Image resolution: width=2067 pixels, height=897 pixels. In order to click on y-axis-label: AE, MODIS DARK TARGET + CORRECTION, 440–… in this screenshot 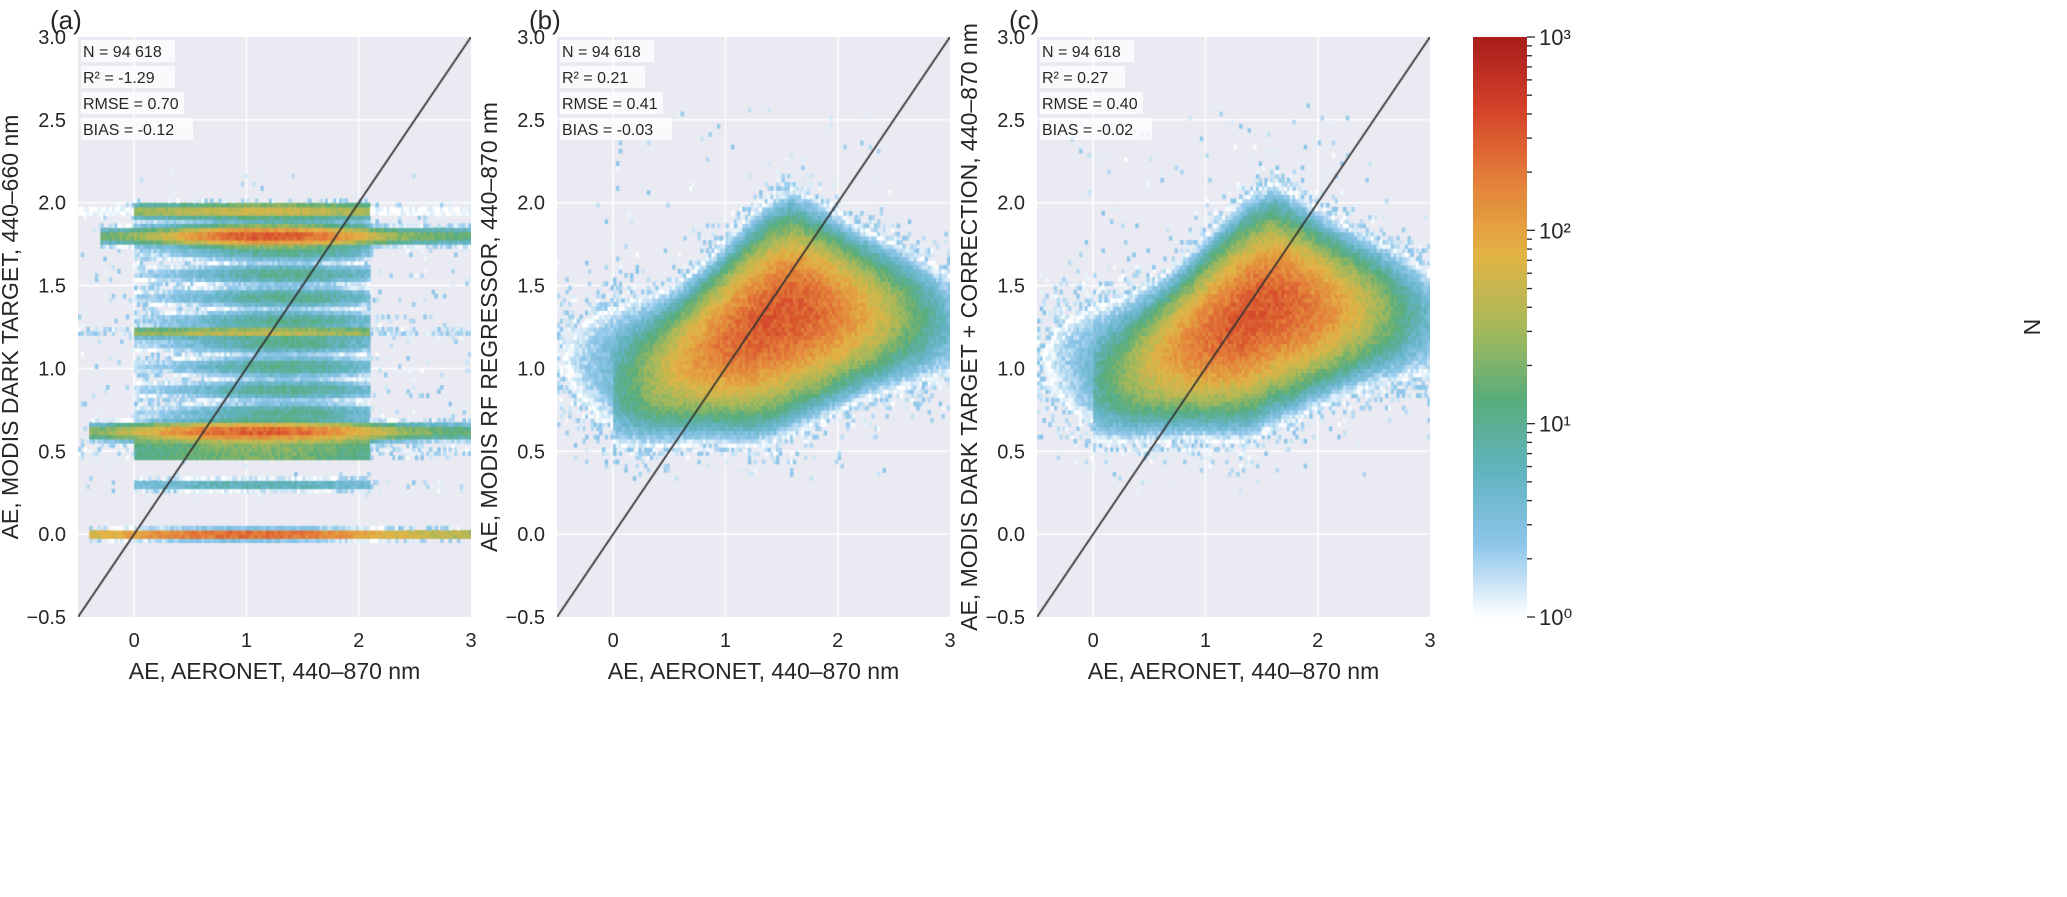, I will do `click(969, 327)`.